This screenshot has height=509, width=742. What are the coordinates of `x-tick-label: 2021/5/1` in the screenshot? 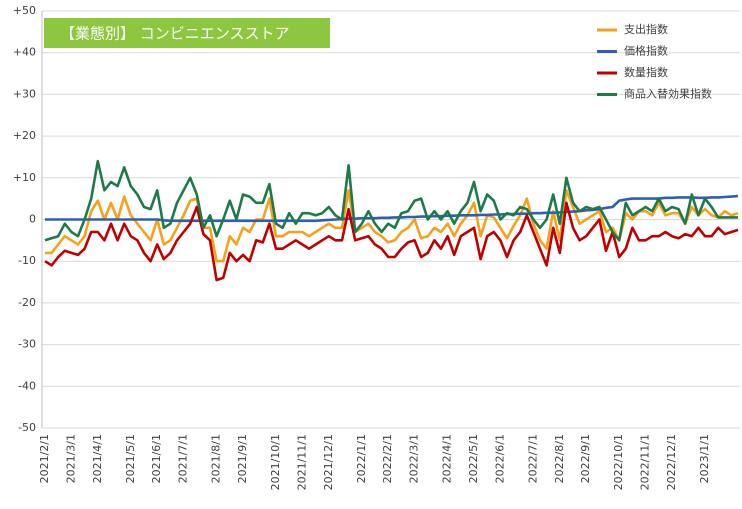 It's located at (130, 458).